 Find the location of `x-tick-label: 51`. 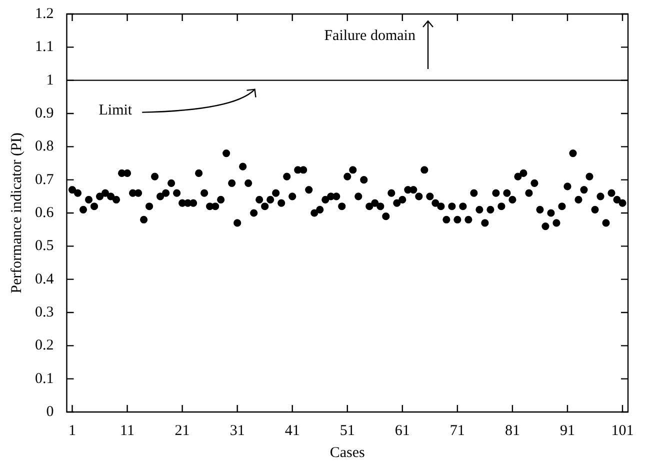

x-tick-label: 51 is located at coordinates (347, 430).